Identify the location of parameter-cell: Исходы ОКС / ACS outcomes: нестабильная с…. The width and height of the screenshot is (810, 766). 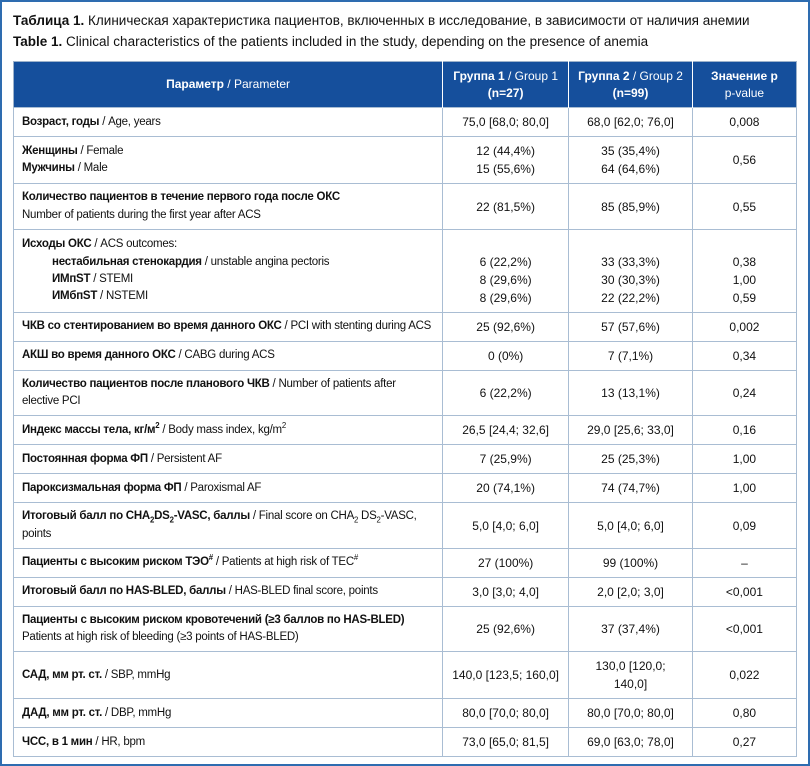
(228, 270).